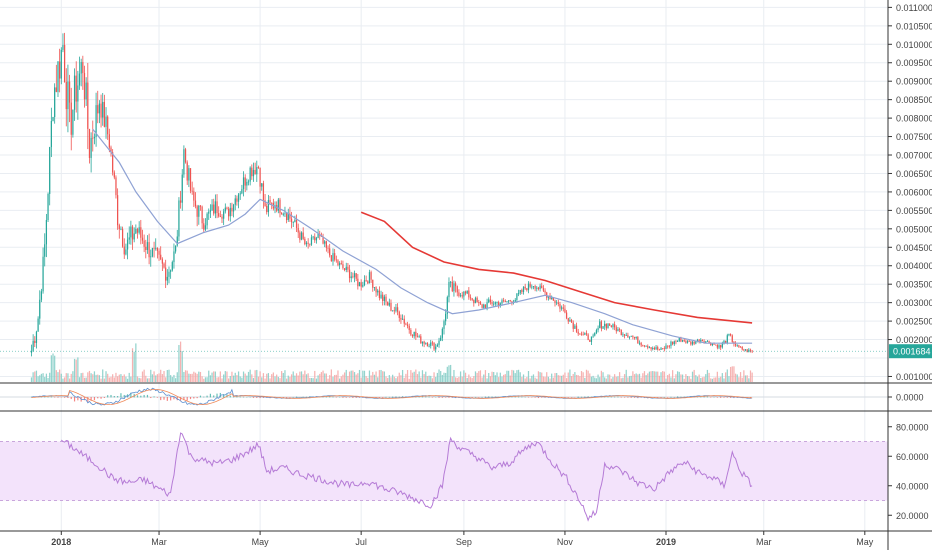  I want to click on price-tick-label: 0.005000, so click(914, 229).